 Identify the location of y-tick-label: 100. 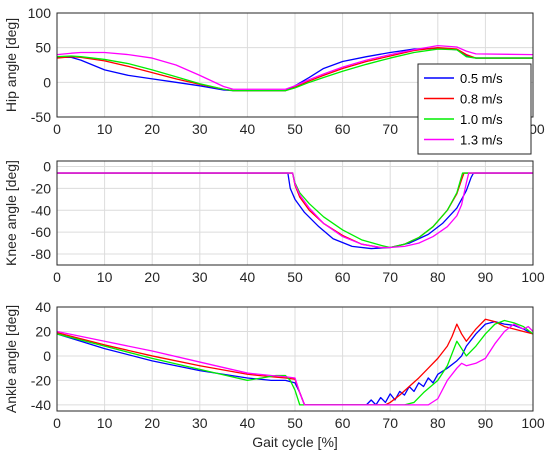
(40, 13).